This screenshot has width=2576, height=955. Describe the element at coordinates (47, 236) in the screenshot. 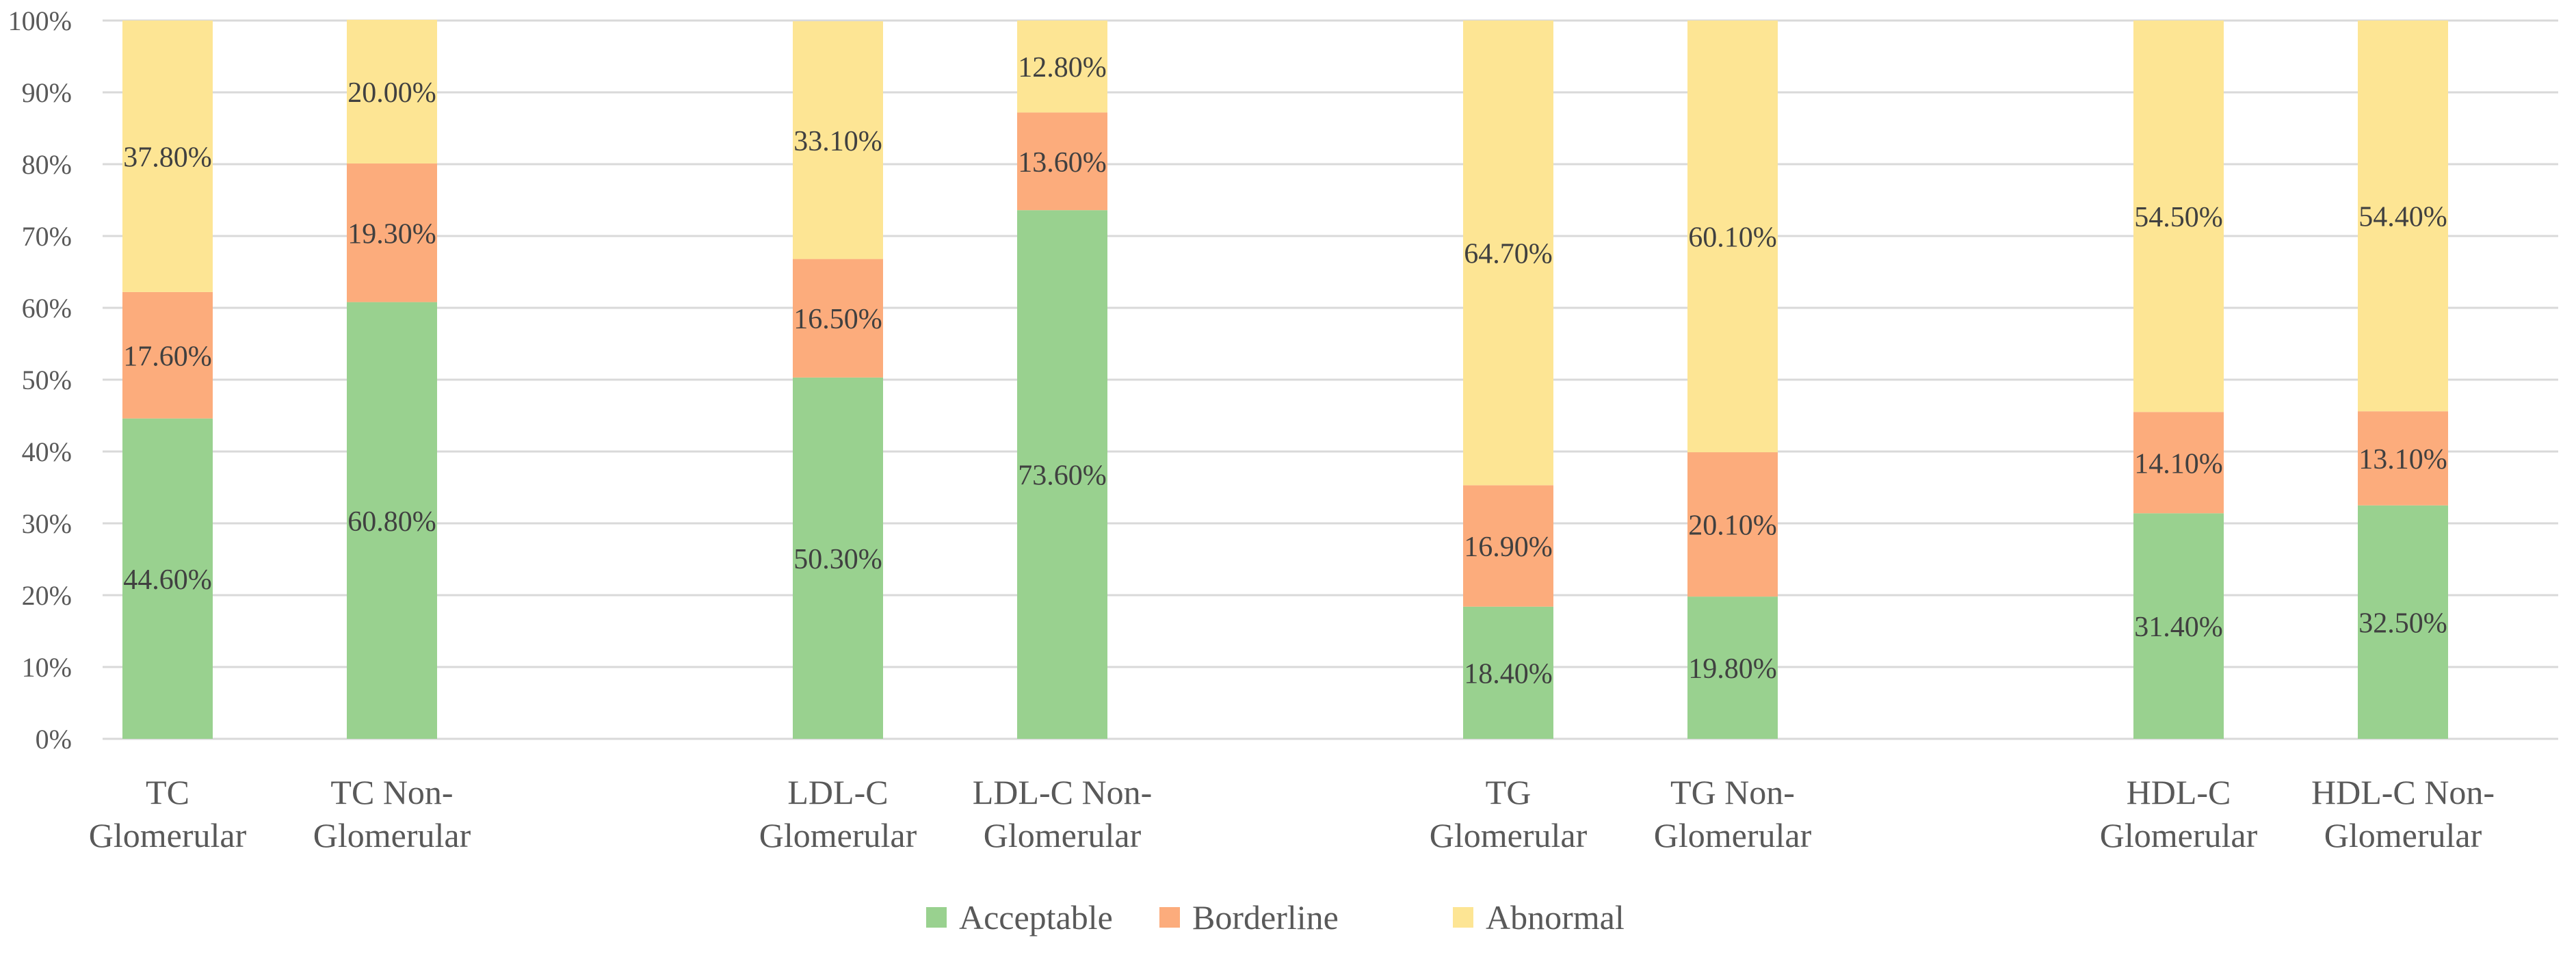

I see `y-tick-label: 70%` at that location.